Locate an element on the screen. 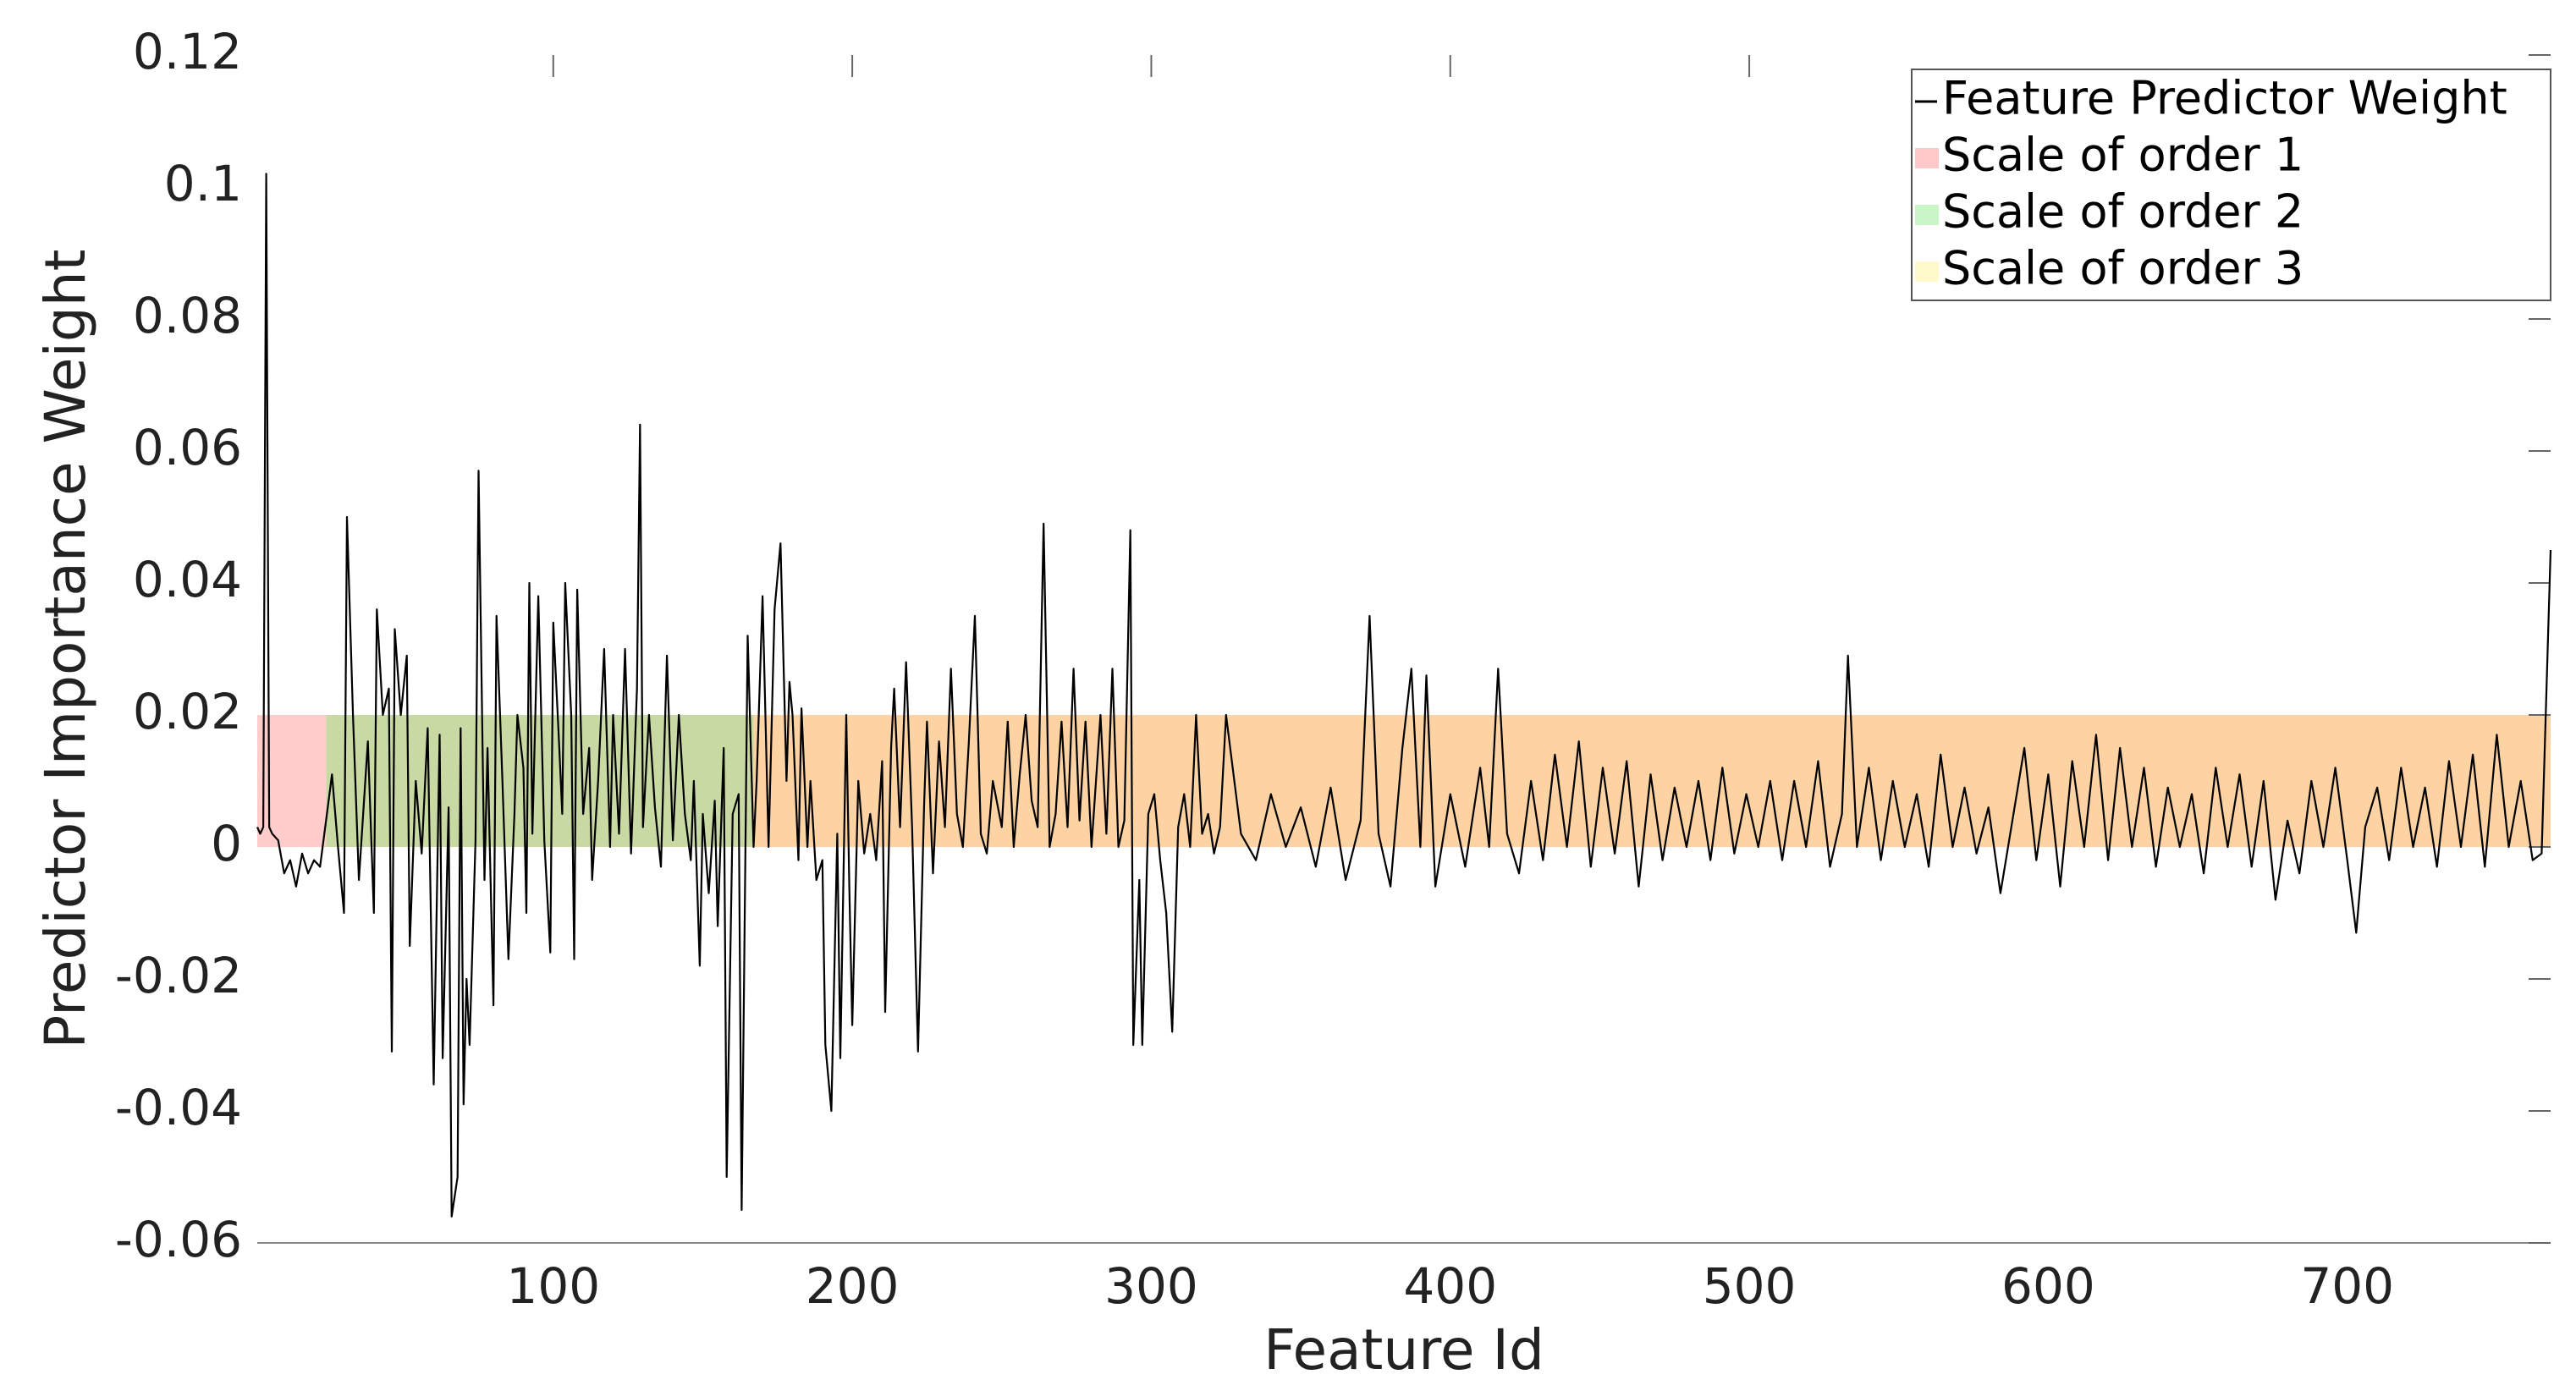  x-tick-label: 600 is located at coordinates (2048, 1286).